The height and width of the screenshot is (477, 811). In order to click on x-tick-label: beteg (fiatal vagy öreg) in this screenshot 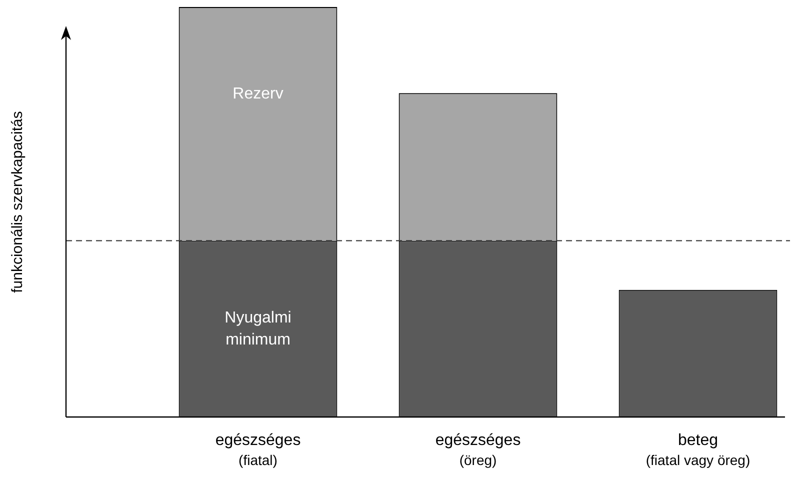, I will do `click(698, 450)`.